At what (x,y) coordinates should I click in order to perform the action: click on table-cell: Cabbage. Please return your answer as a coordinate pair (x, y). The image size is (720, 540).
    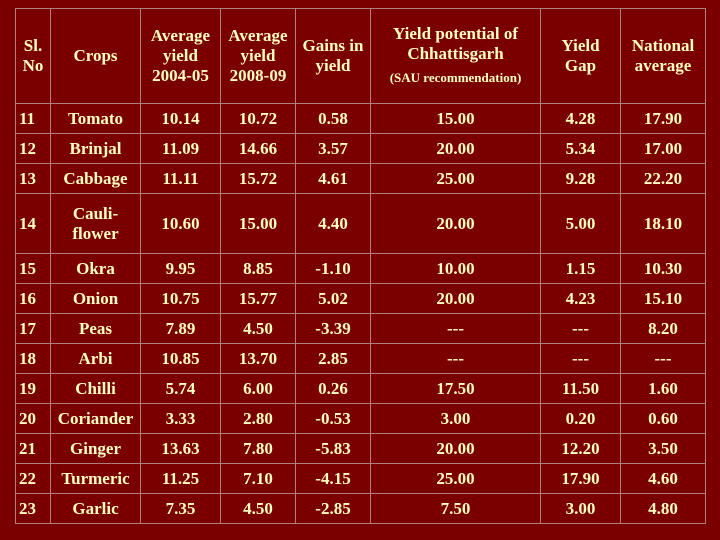
    Looking at the image, I should click on (95, 178).